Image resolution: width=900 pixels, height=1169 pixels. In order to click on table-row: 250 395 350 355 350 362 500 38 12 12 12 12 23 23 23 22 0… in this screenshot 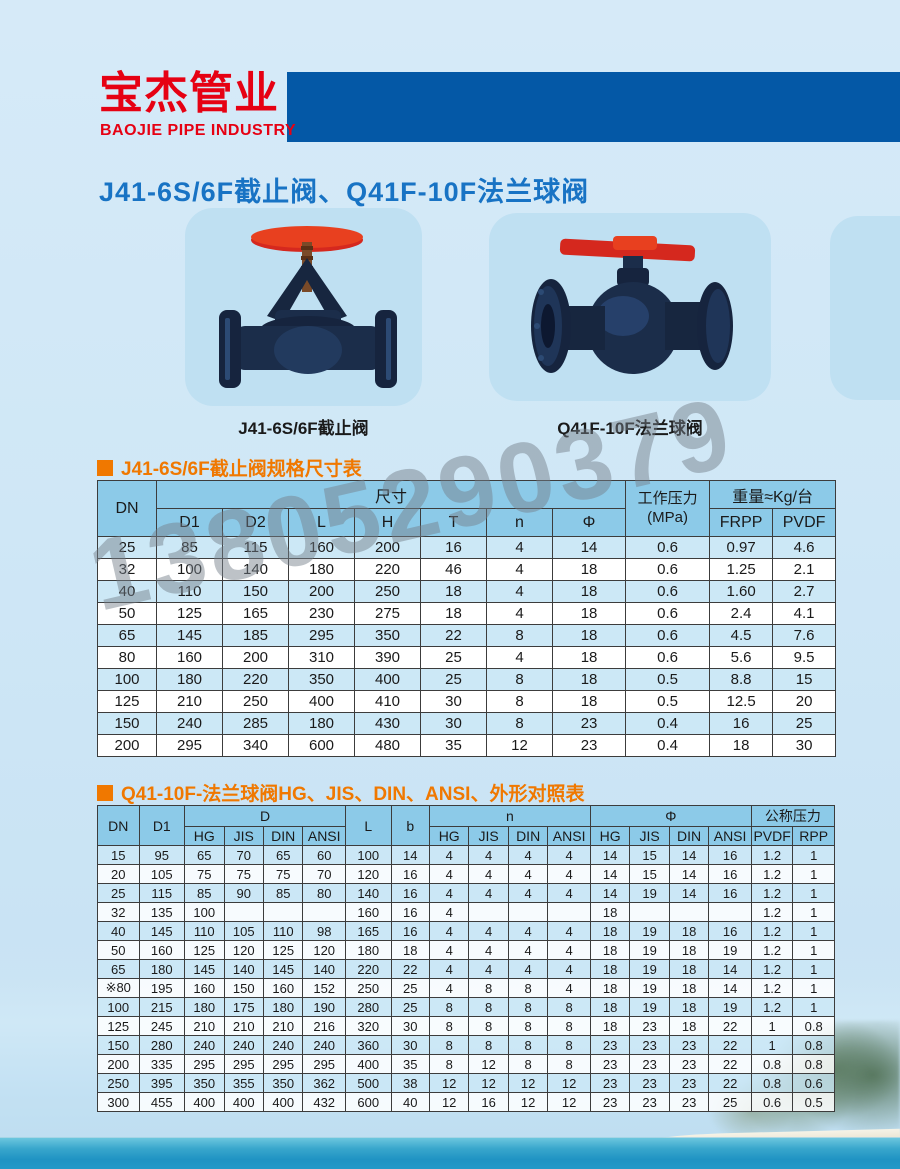, I will do `click(466, 1083)`.